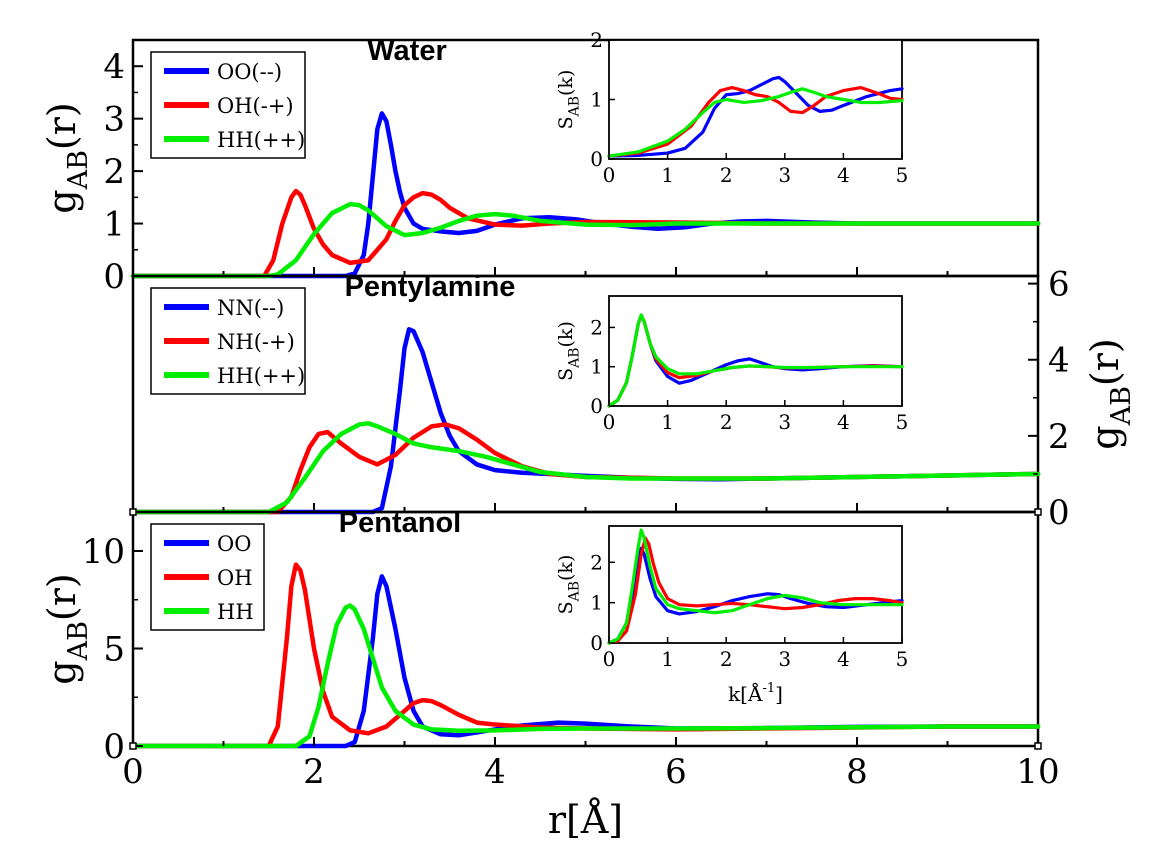 This screenshot has height=859, width=1150. Describe the element at coordinates (133, 772) in the screenshot. I see `pentanol-xtick-label: 0` at that location.